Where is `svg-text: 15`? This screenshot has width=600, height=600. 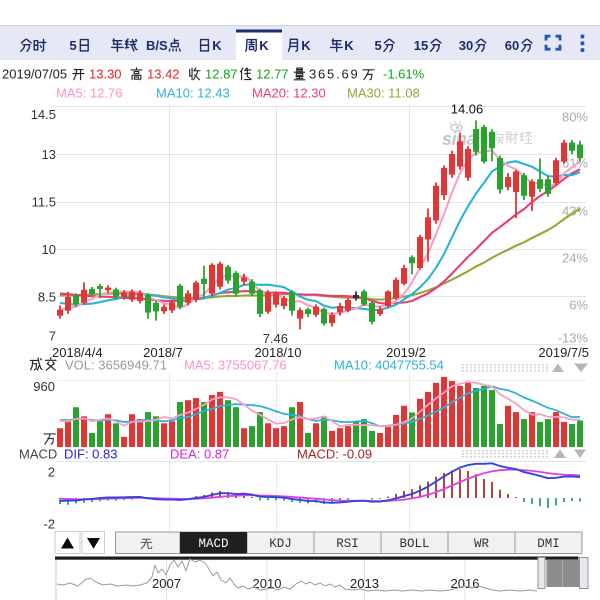 svg-text: 15 is located at coordinates (421, 45).